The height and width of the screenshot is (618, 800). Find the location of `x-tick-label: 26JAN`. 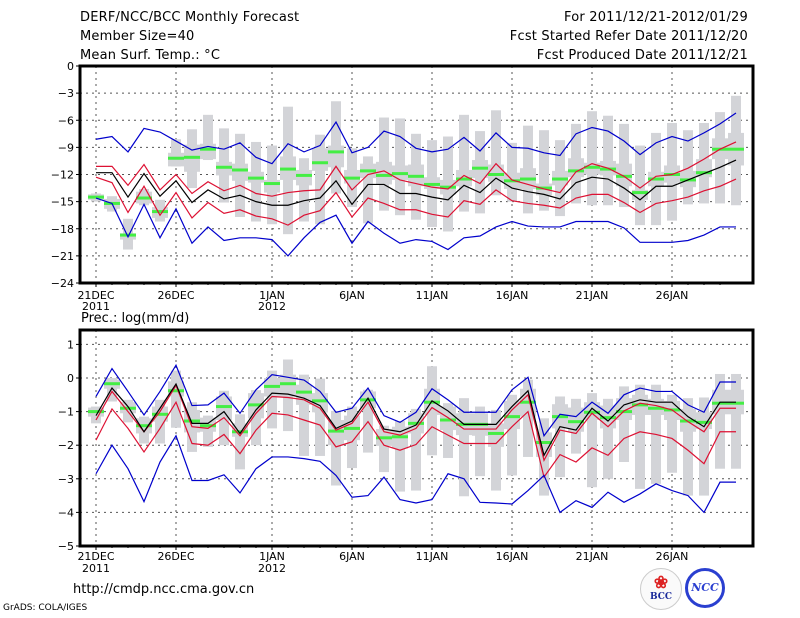

x-tick-label: 26JAN is located at coordinates (672, 295).